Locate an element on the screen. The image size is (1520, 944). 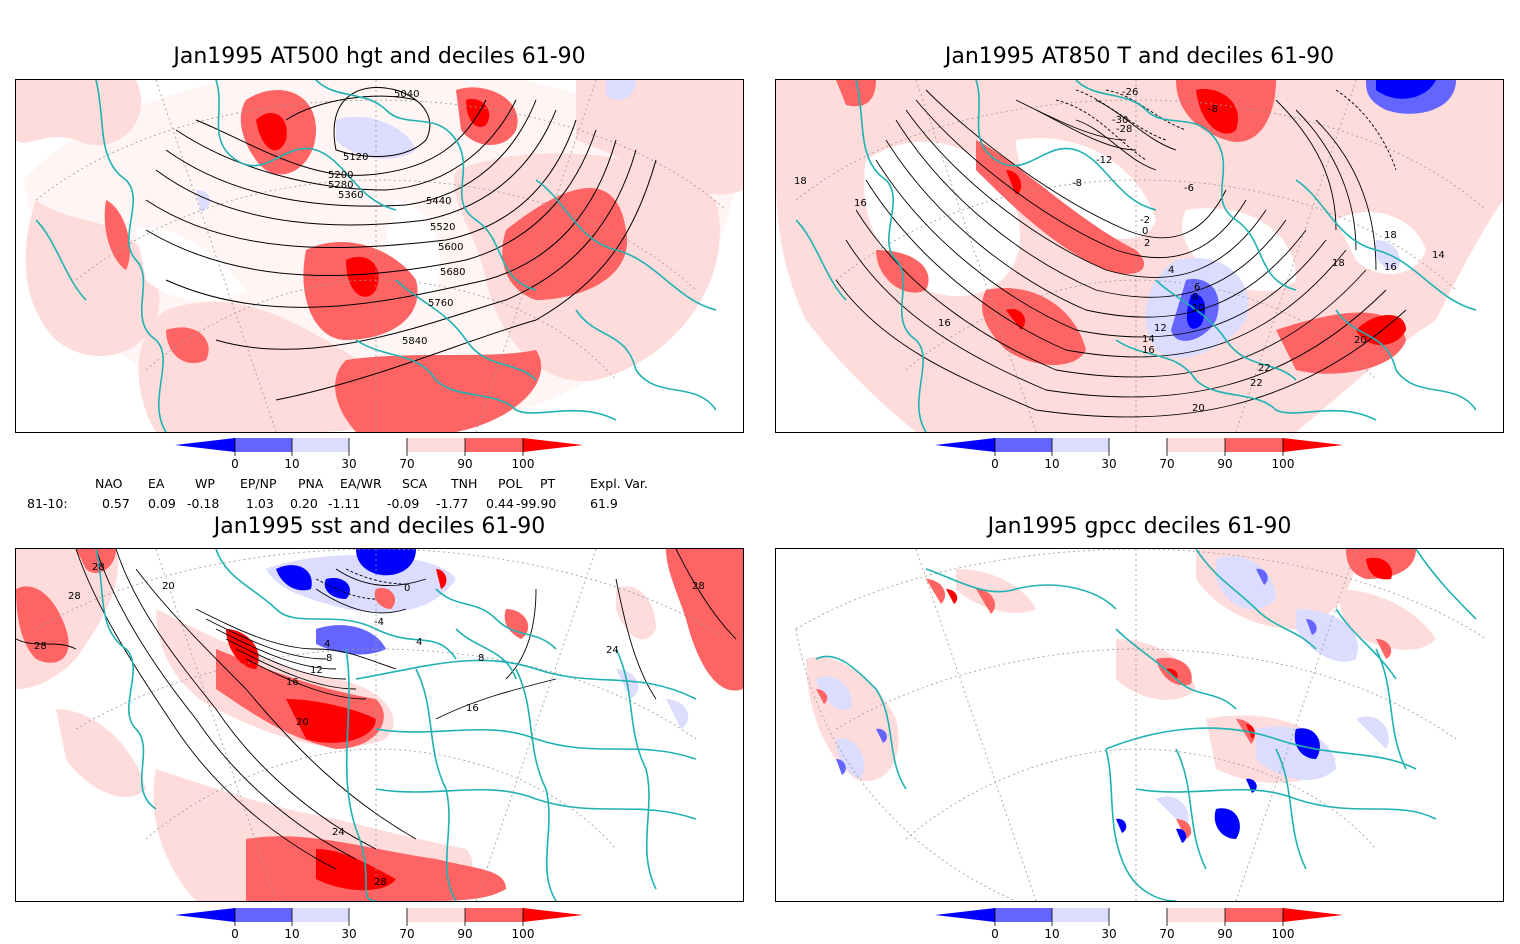
contour-label: 6 is located at coordinates (1197, 287).